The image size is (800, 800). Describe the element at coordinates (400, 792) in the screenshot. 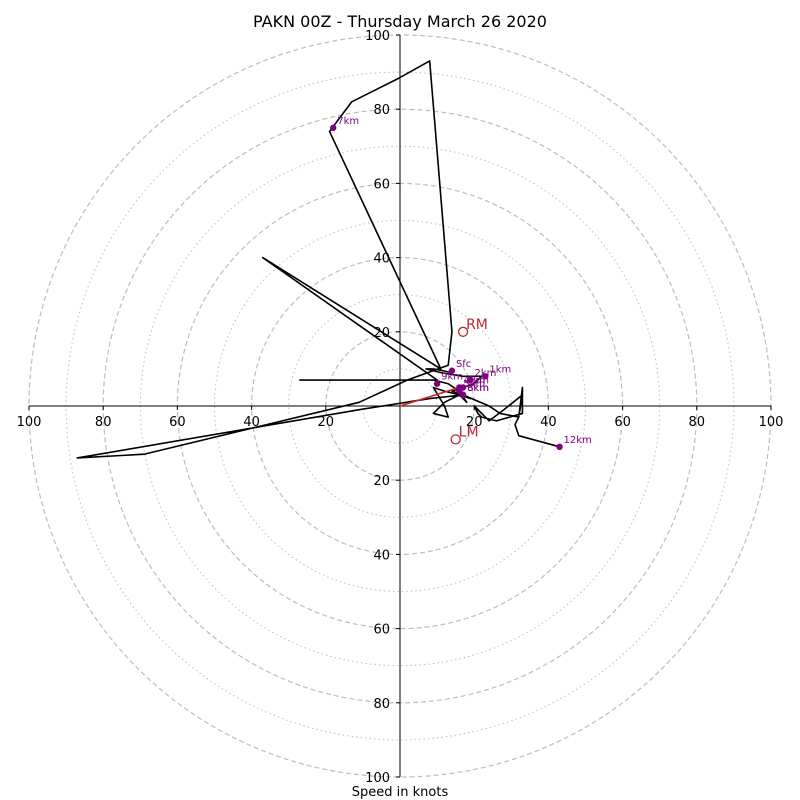

I see `x-axis-label: Speed in knots` at that location.